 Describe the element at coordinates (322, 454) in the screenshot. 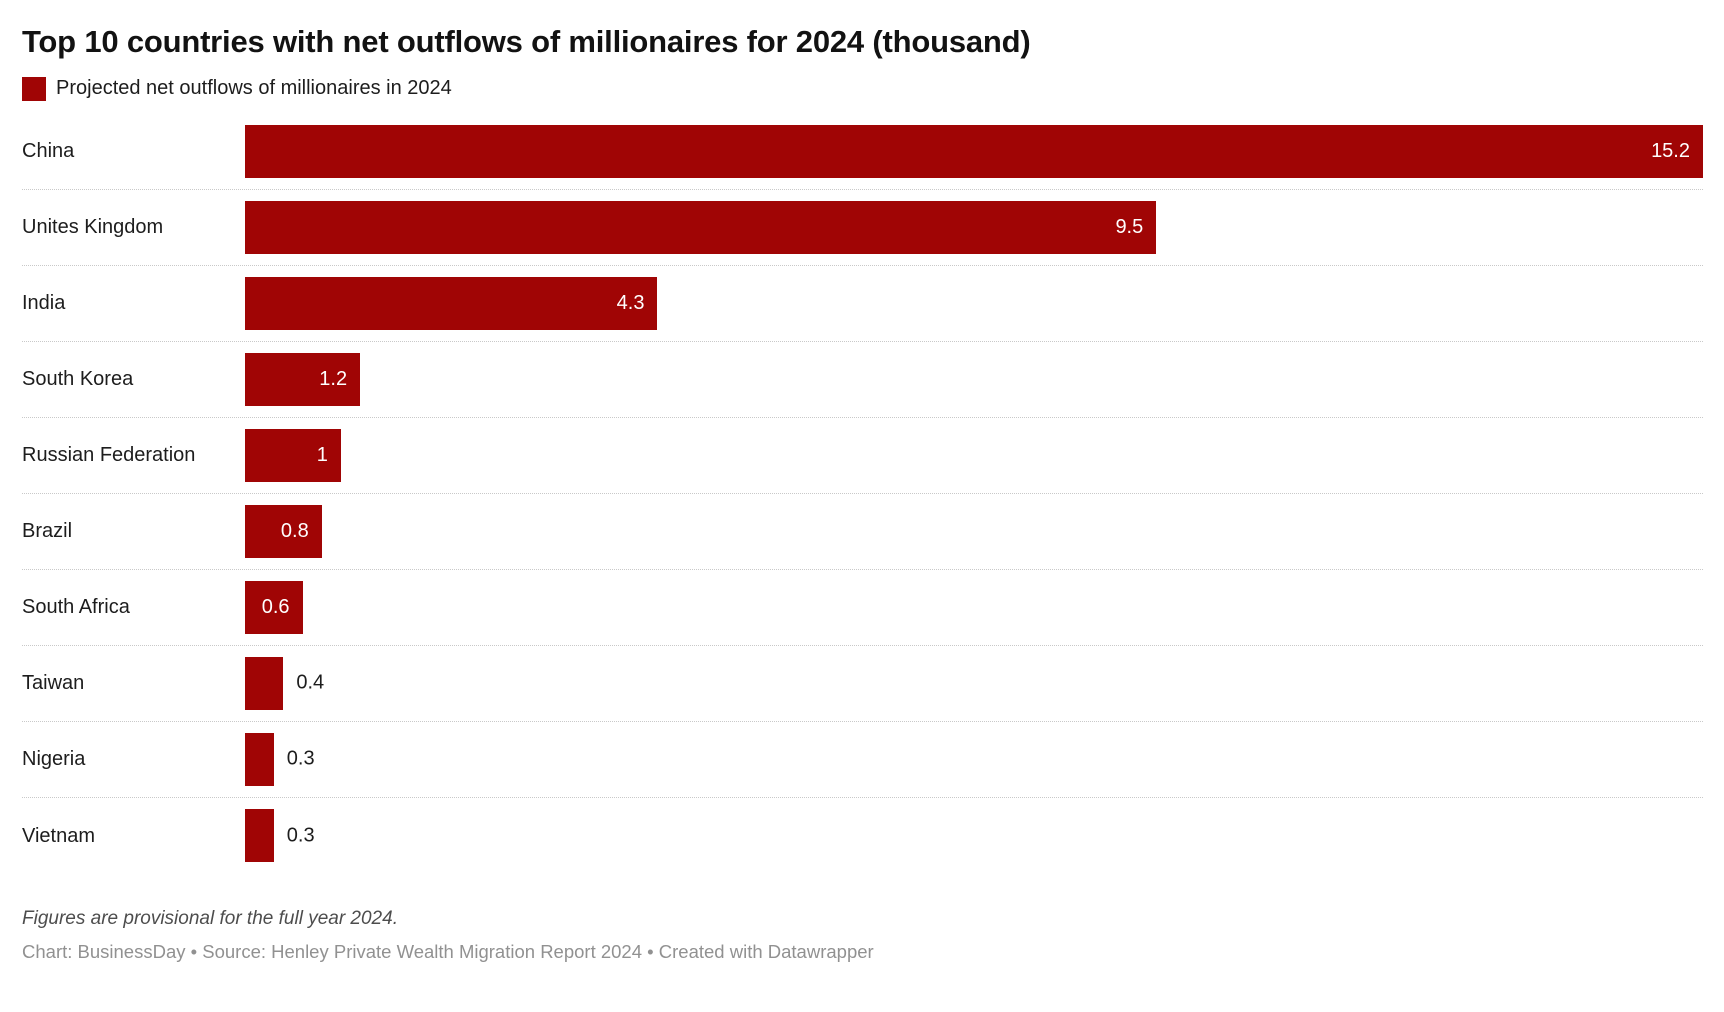

I see `value-label: 1` at that location.